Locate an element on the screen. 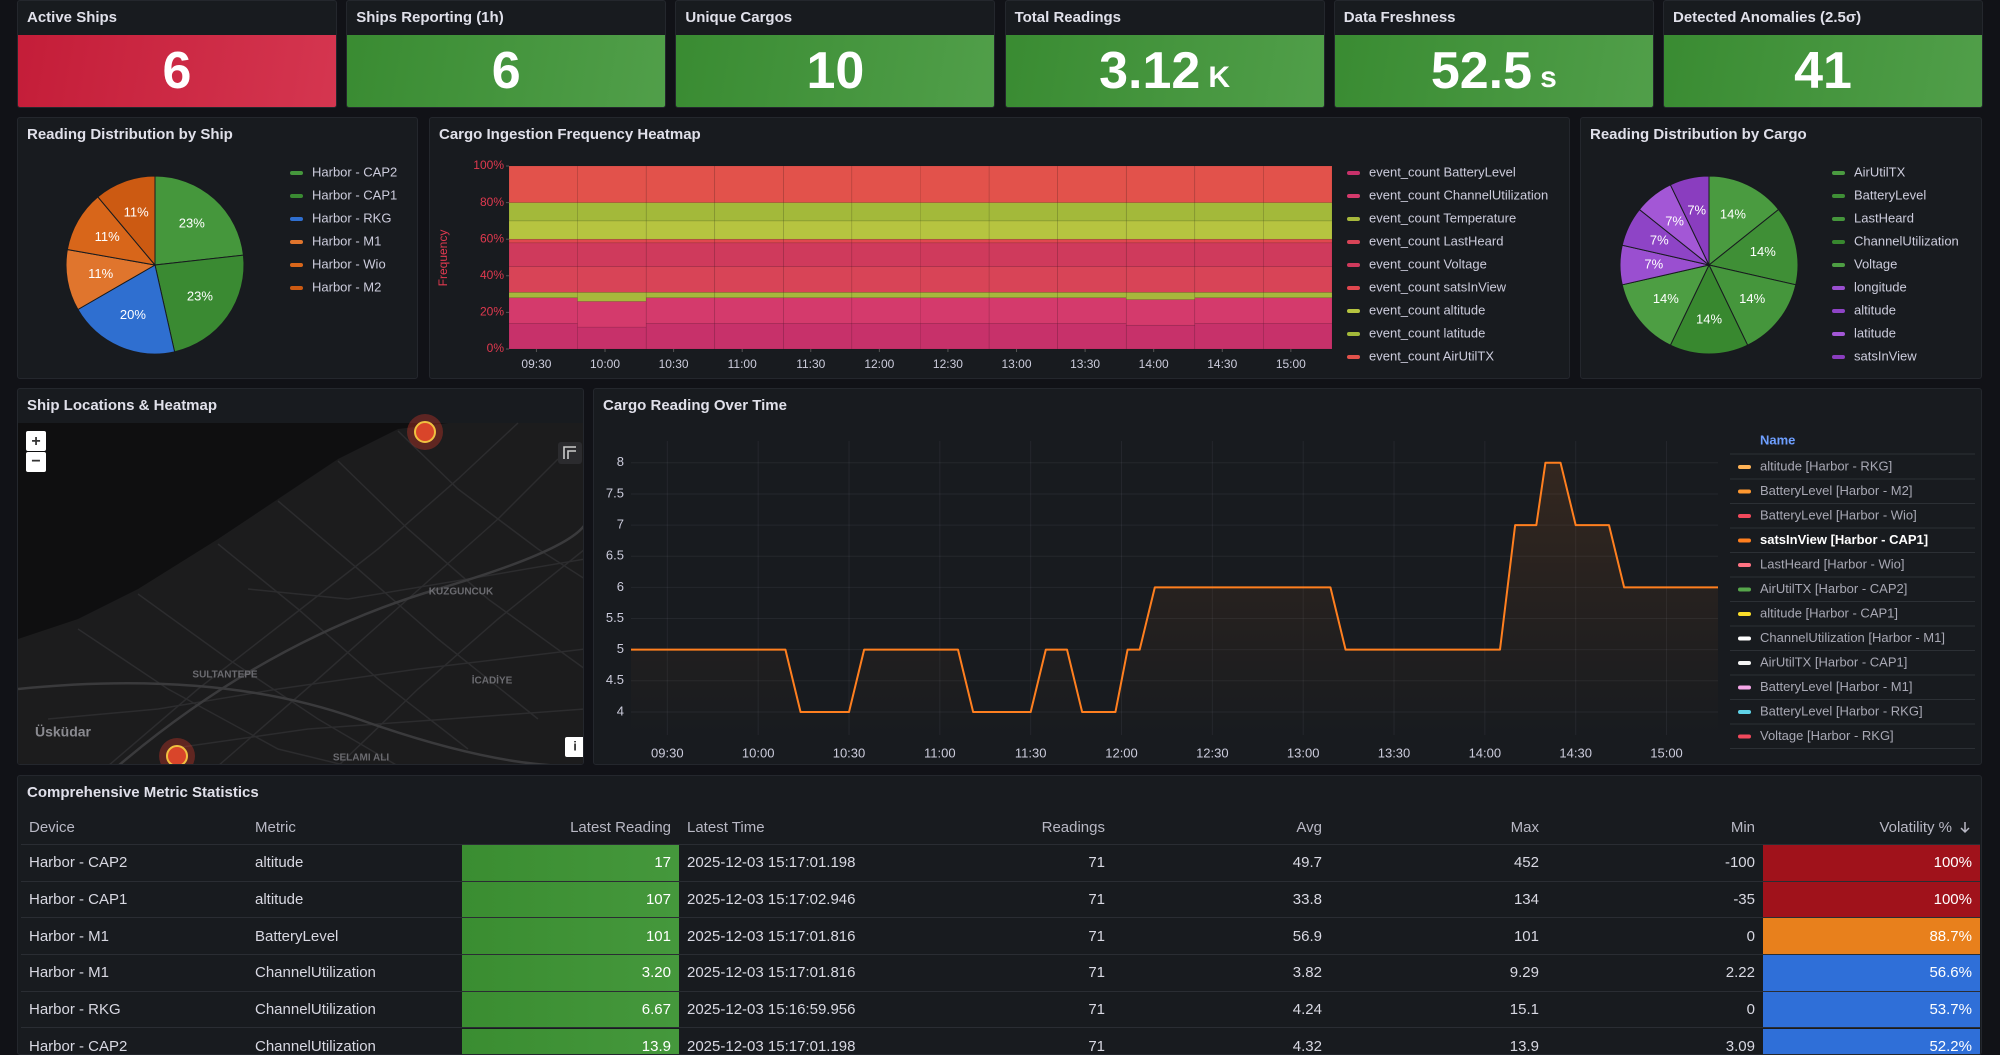 Image resolution: width=2000 pixels, height=1055 pixels. column-header: Readings is located at coordinates (1004, 827).